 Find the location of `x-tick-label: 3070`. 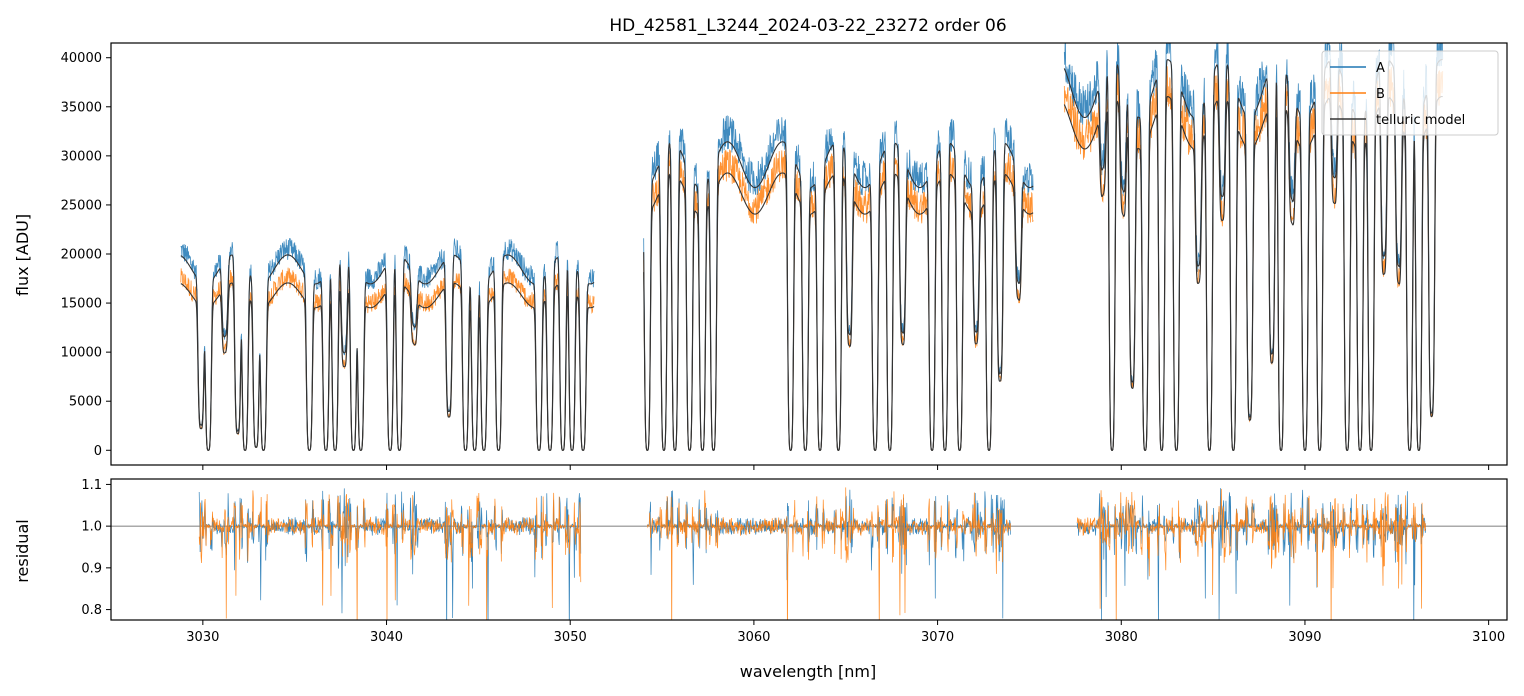

x-tick-label: 3070 is located at coordinates (937, 637).